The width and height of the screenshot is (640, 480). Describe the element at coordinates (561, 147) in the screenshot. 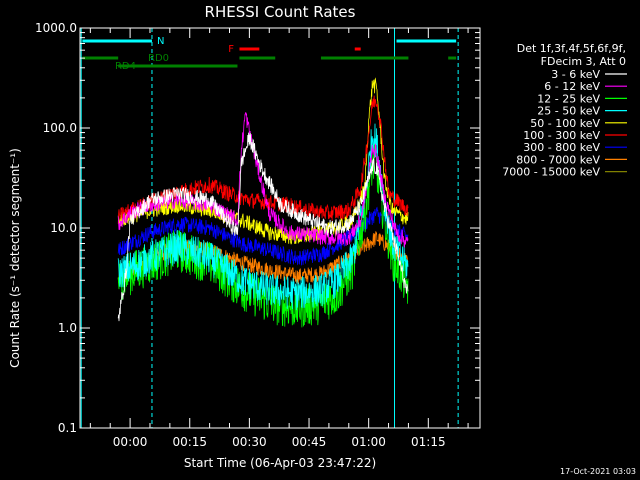

I see `legend-label: 300 - 800 keV` at that location.